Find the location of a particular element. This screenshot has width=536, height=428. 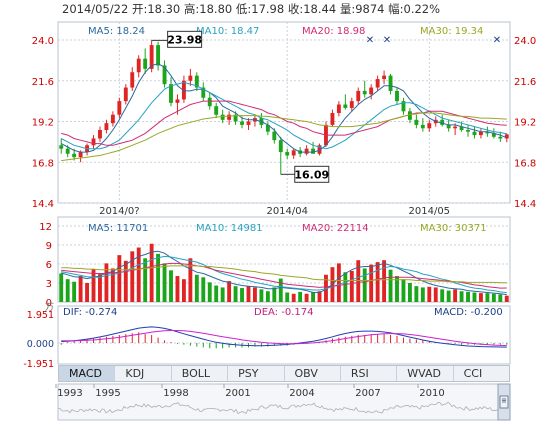

price-tick-left: 19.2 is located at coordinates (43, 123).